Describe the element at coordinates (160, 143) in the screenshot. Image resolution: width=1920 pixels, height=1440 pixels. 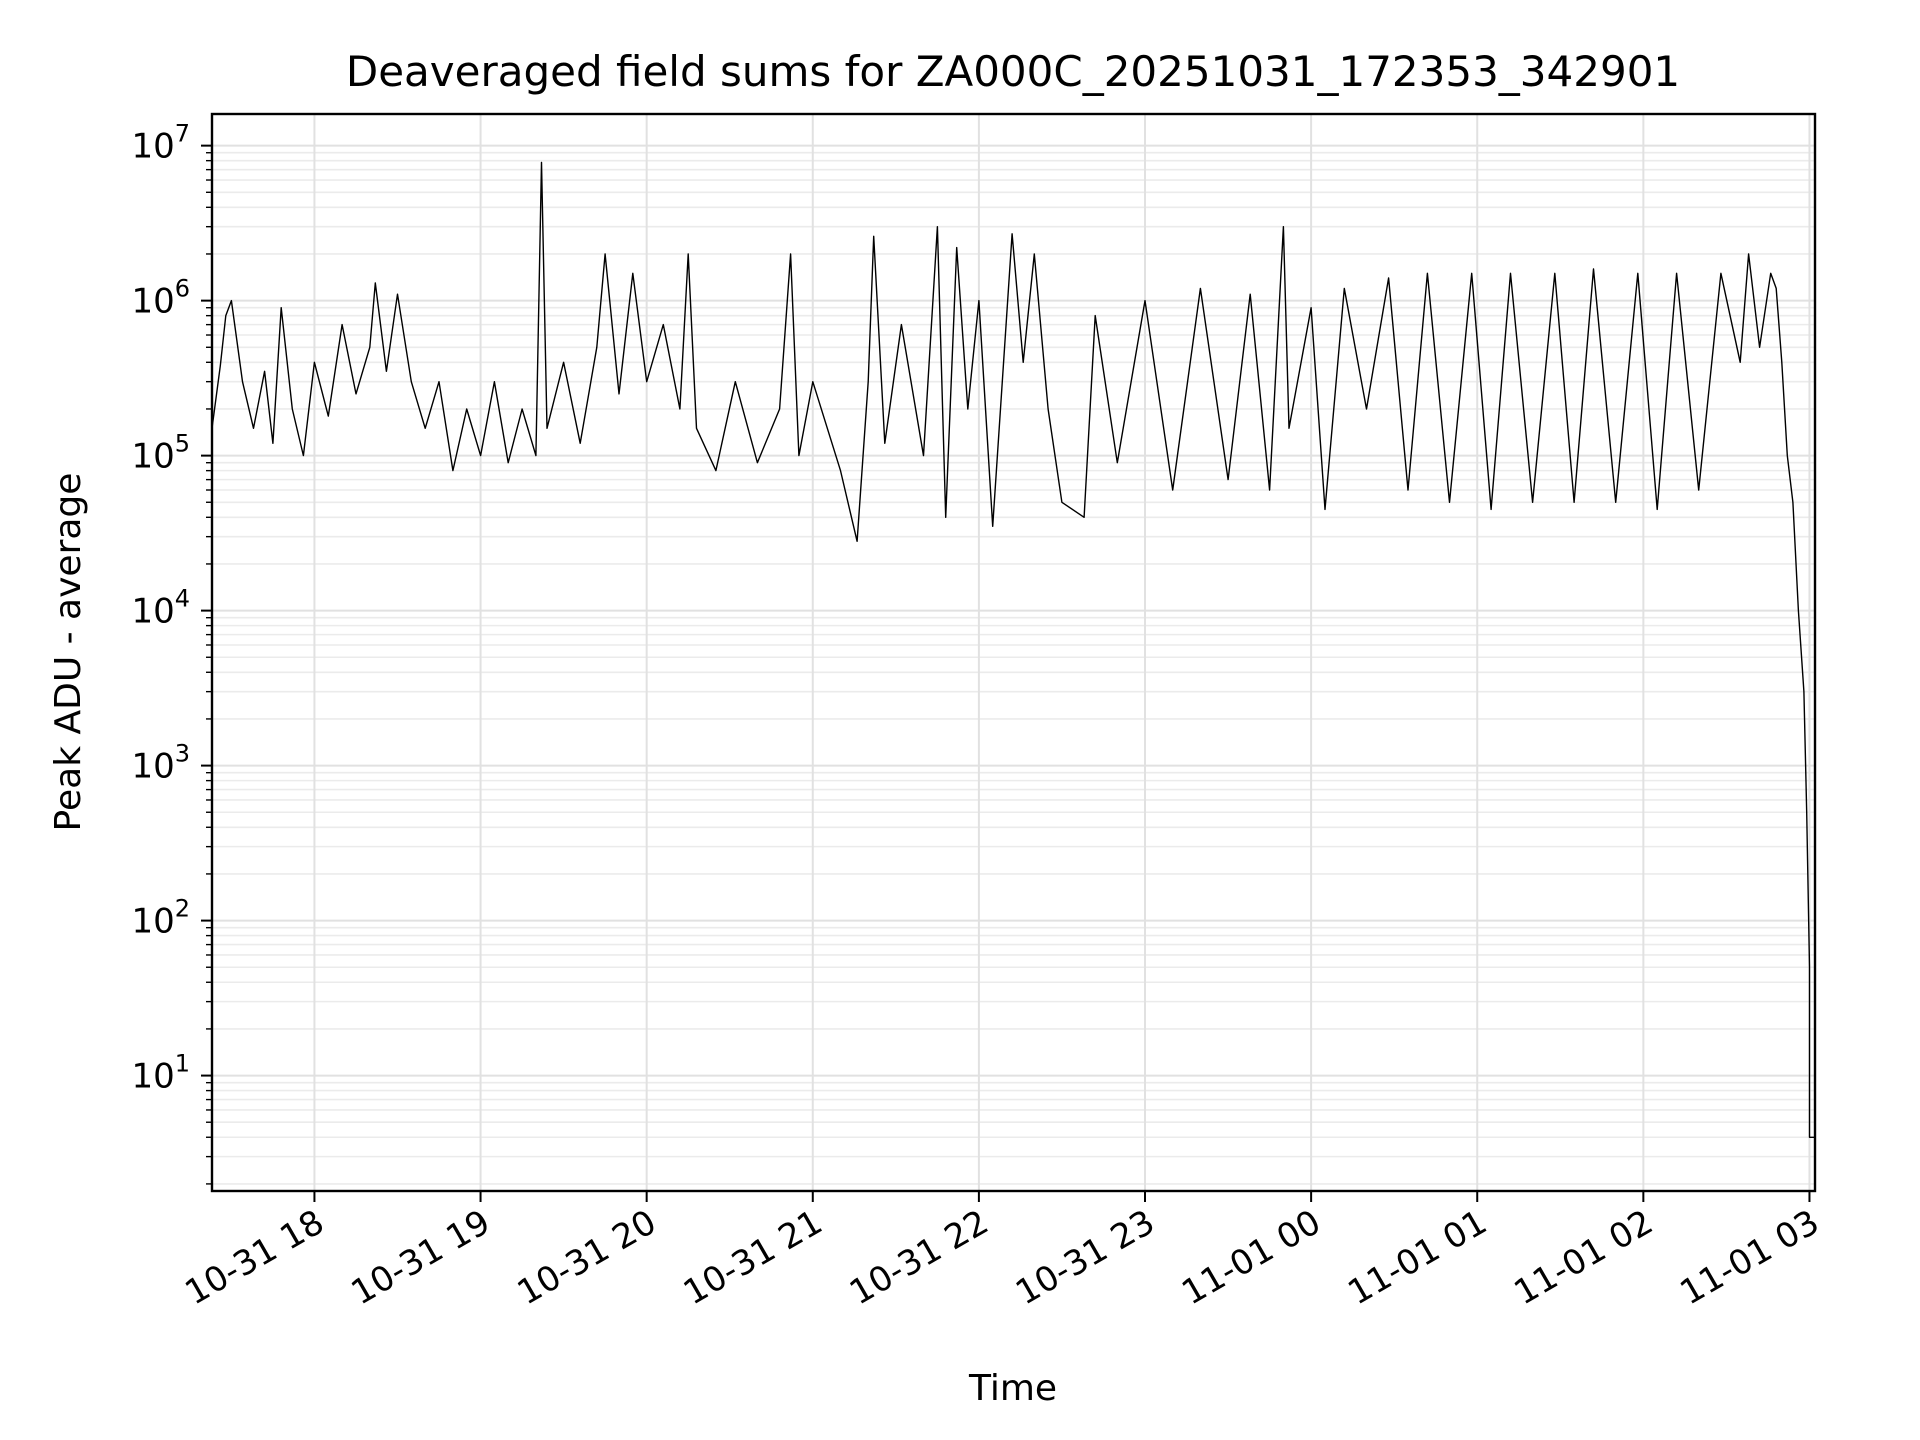
I see `y-tick-label: 10⁷` at that location.